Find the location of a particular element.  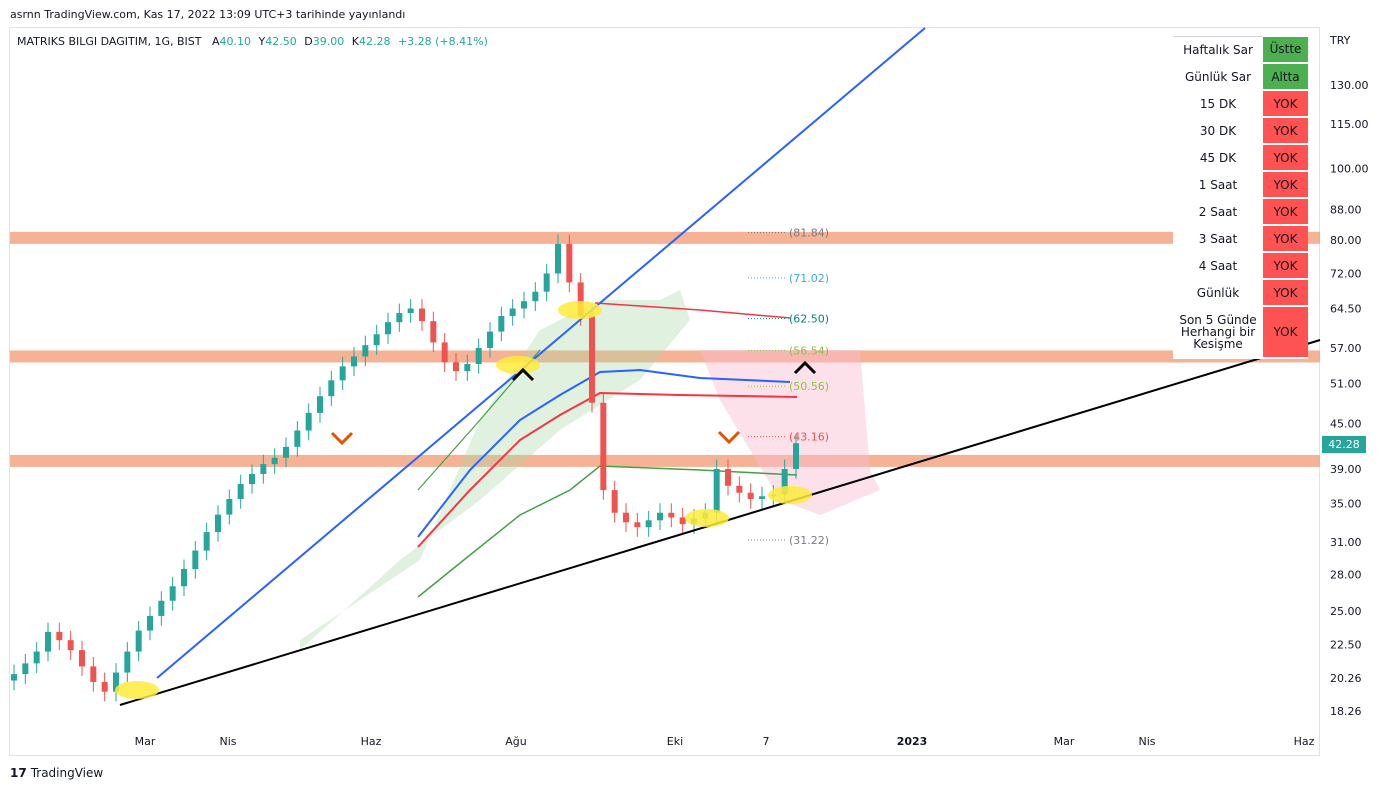

low-value: 39.00 is located at coordinates (328, 41).